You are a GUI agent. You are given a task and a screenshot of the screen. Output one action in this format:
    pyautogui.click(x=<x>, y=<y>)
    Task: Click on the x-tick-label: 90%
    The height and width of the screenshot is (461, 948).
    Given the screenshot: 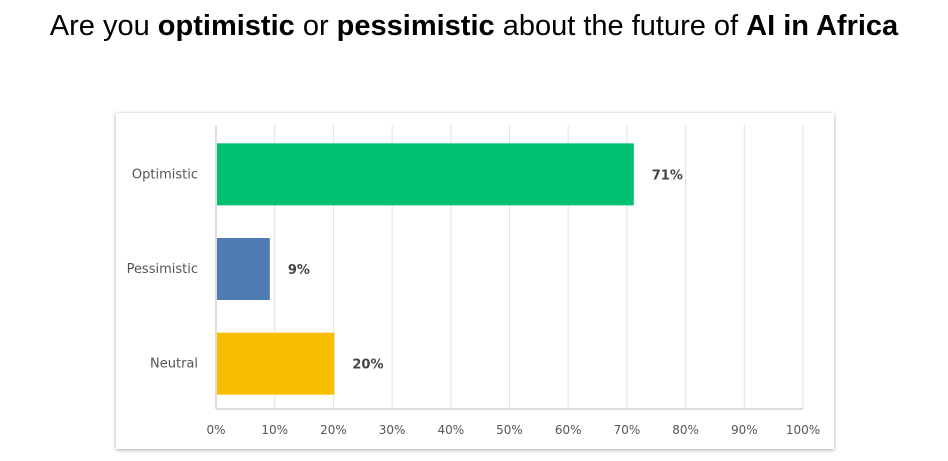 What is the action you would take?
    pyautogui.click(x=744, y=430)
    